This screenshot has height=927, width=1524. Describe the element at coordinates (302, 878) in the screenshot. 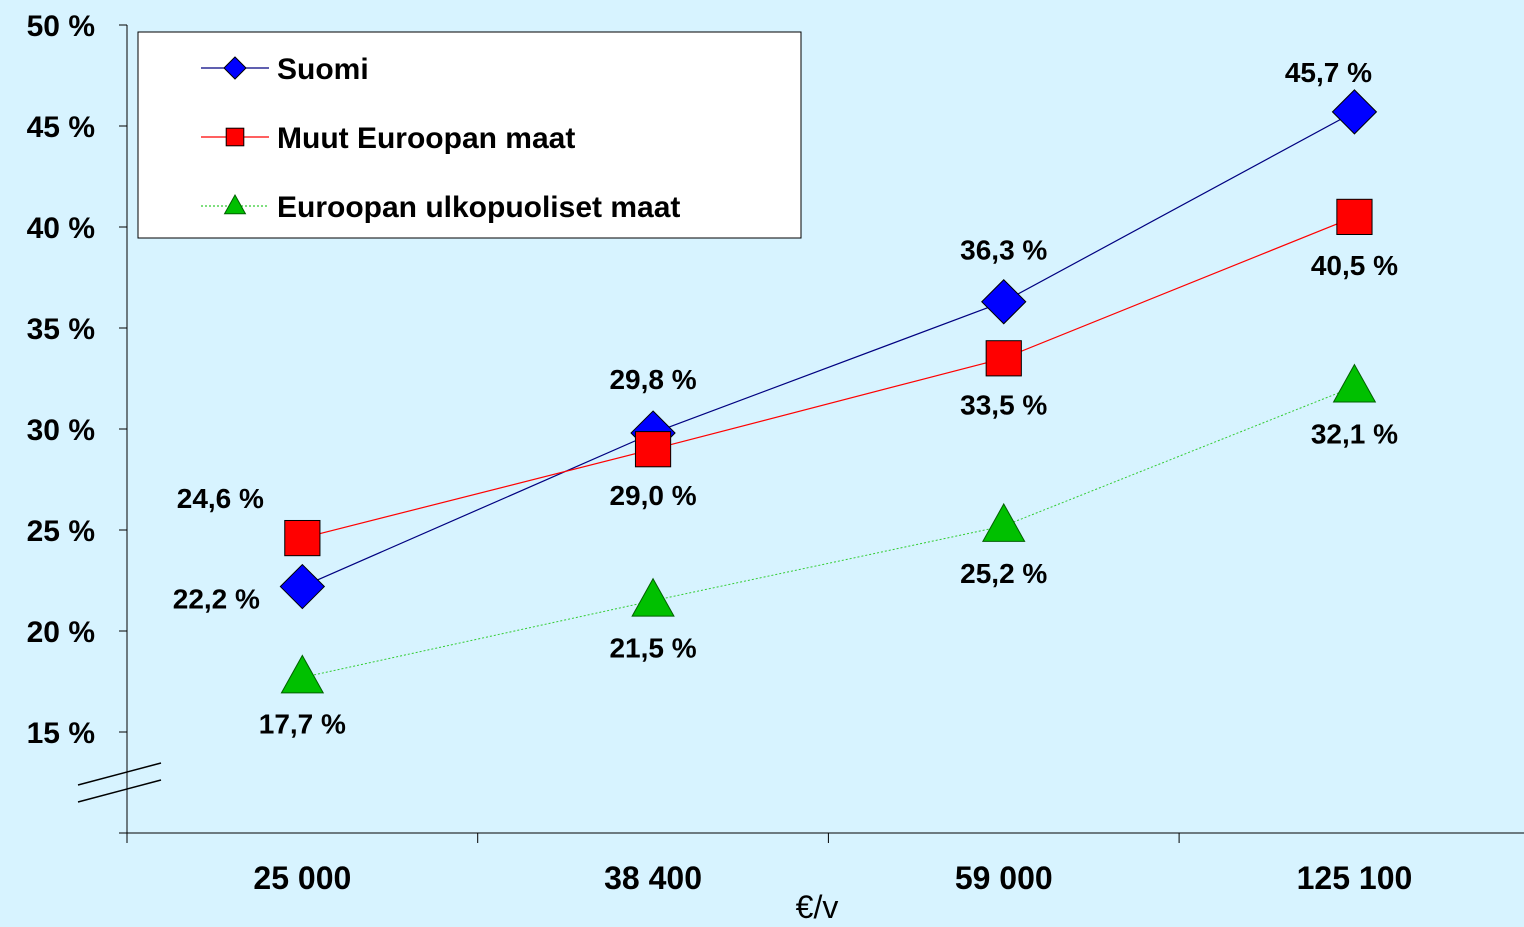

I see `x-tick-label: 25 000` at that location.